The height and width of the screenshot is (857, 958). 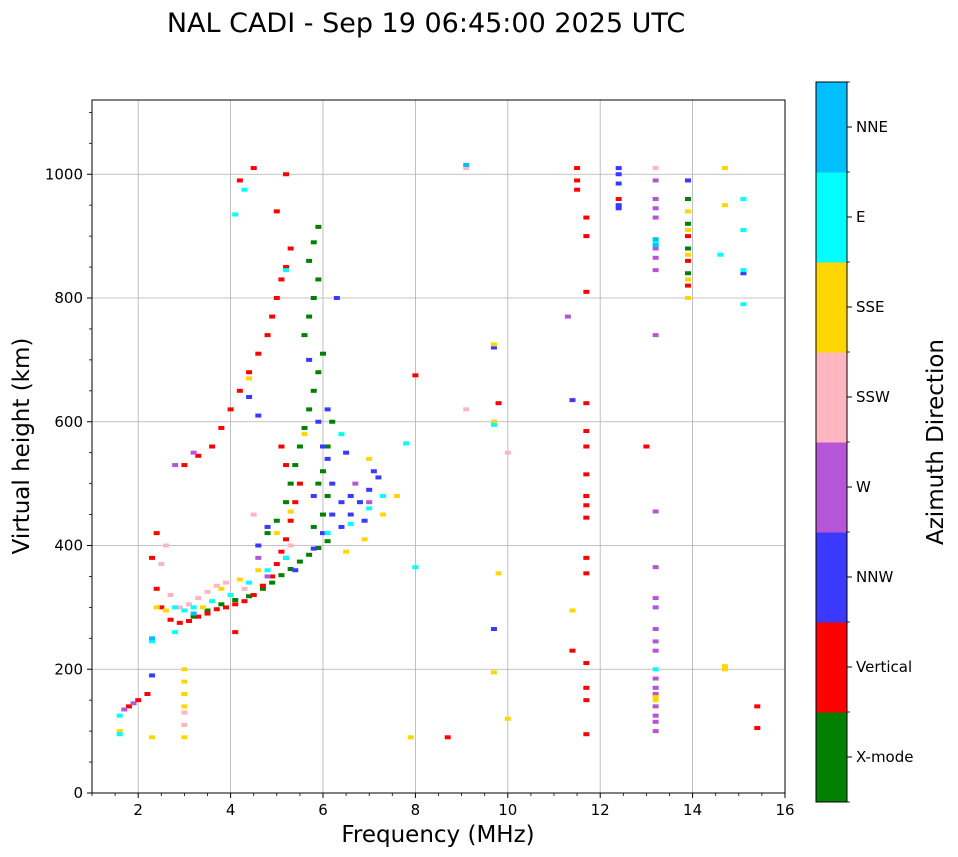 I want to click on colorbar-tick-label: SSE, so click(x=870, y=307).